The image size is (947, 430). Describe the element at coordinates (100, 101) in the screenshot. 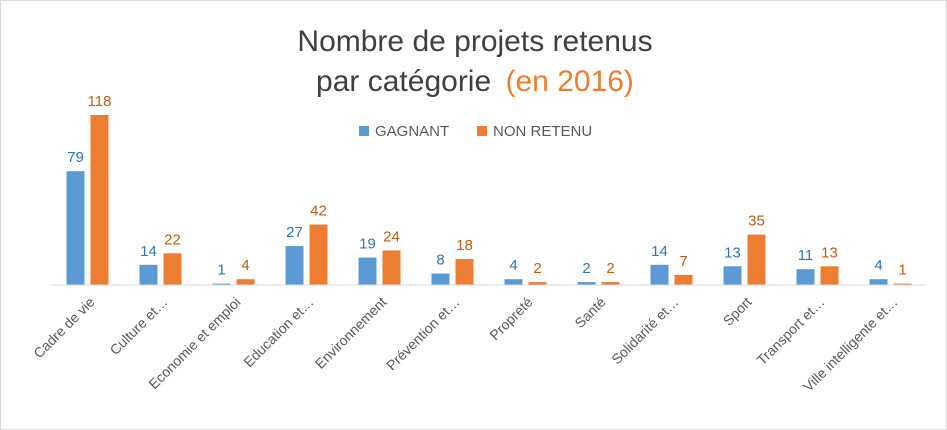

I see `data-label-non-retenu-cadre-de-vie: 118` at that location.